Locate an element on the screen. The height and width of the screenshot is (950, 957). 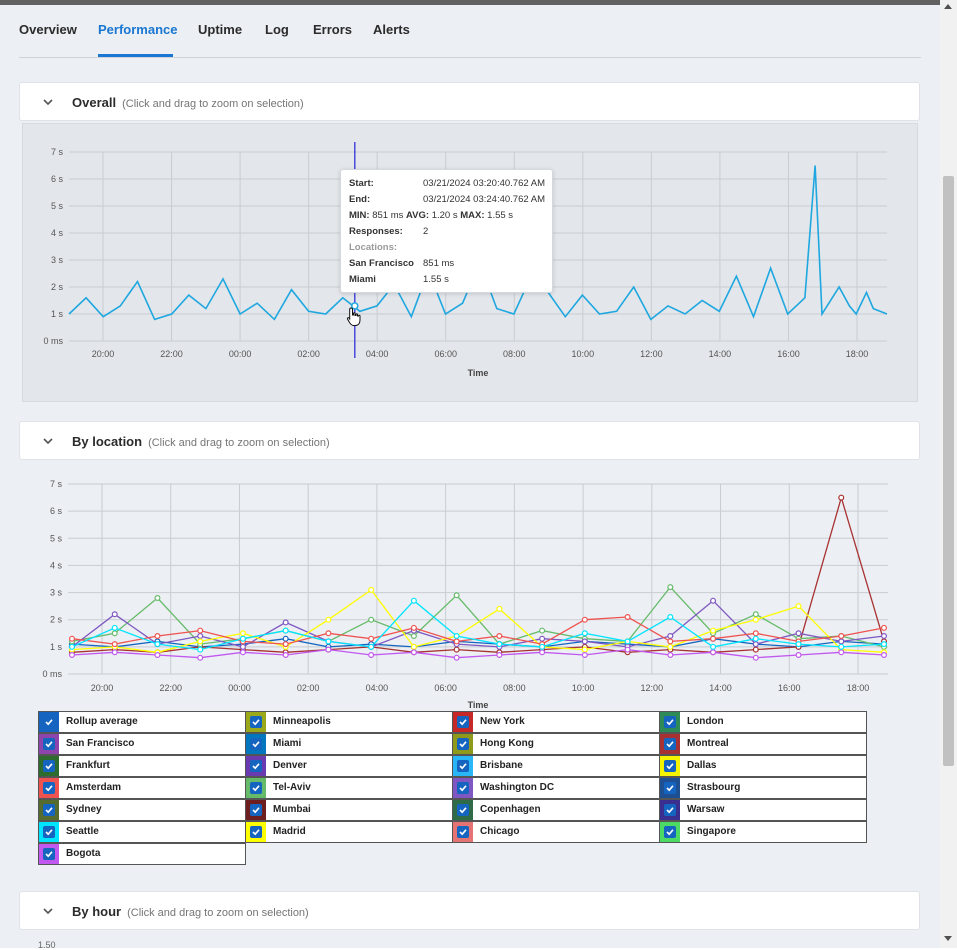
legend-item: Denver is located at coordinates (349, 766).